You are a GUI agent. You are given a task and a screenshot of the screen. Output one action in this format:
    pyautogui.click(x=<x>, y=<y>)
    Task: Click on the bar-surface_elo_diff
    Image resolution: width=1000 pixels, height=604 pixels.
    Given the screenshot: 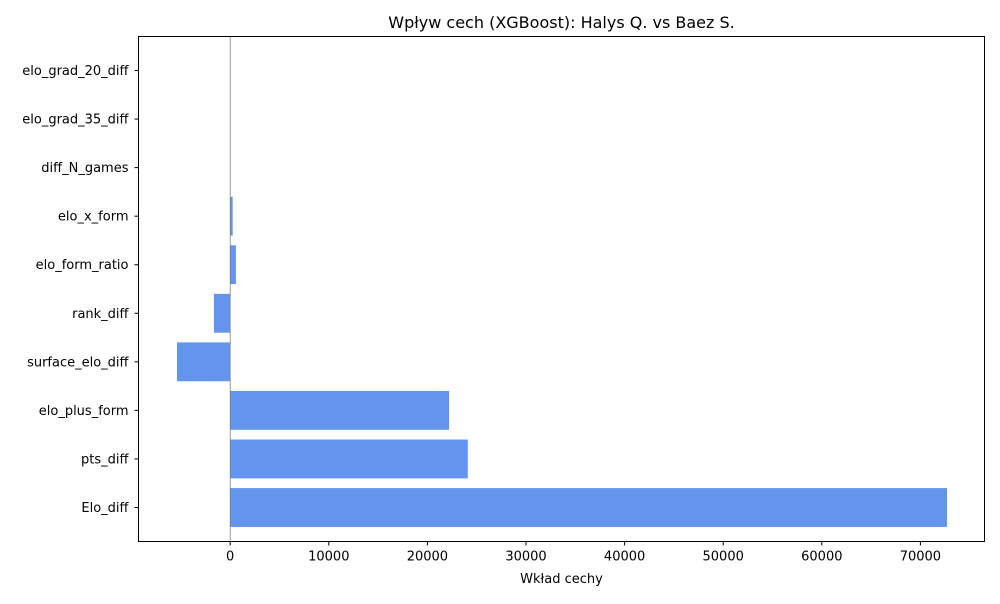 What is the action you would take?
    pyautogui.click(x=203, y=362)
    